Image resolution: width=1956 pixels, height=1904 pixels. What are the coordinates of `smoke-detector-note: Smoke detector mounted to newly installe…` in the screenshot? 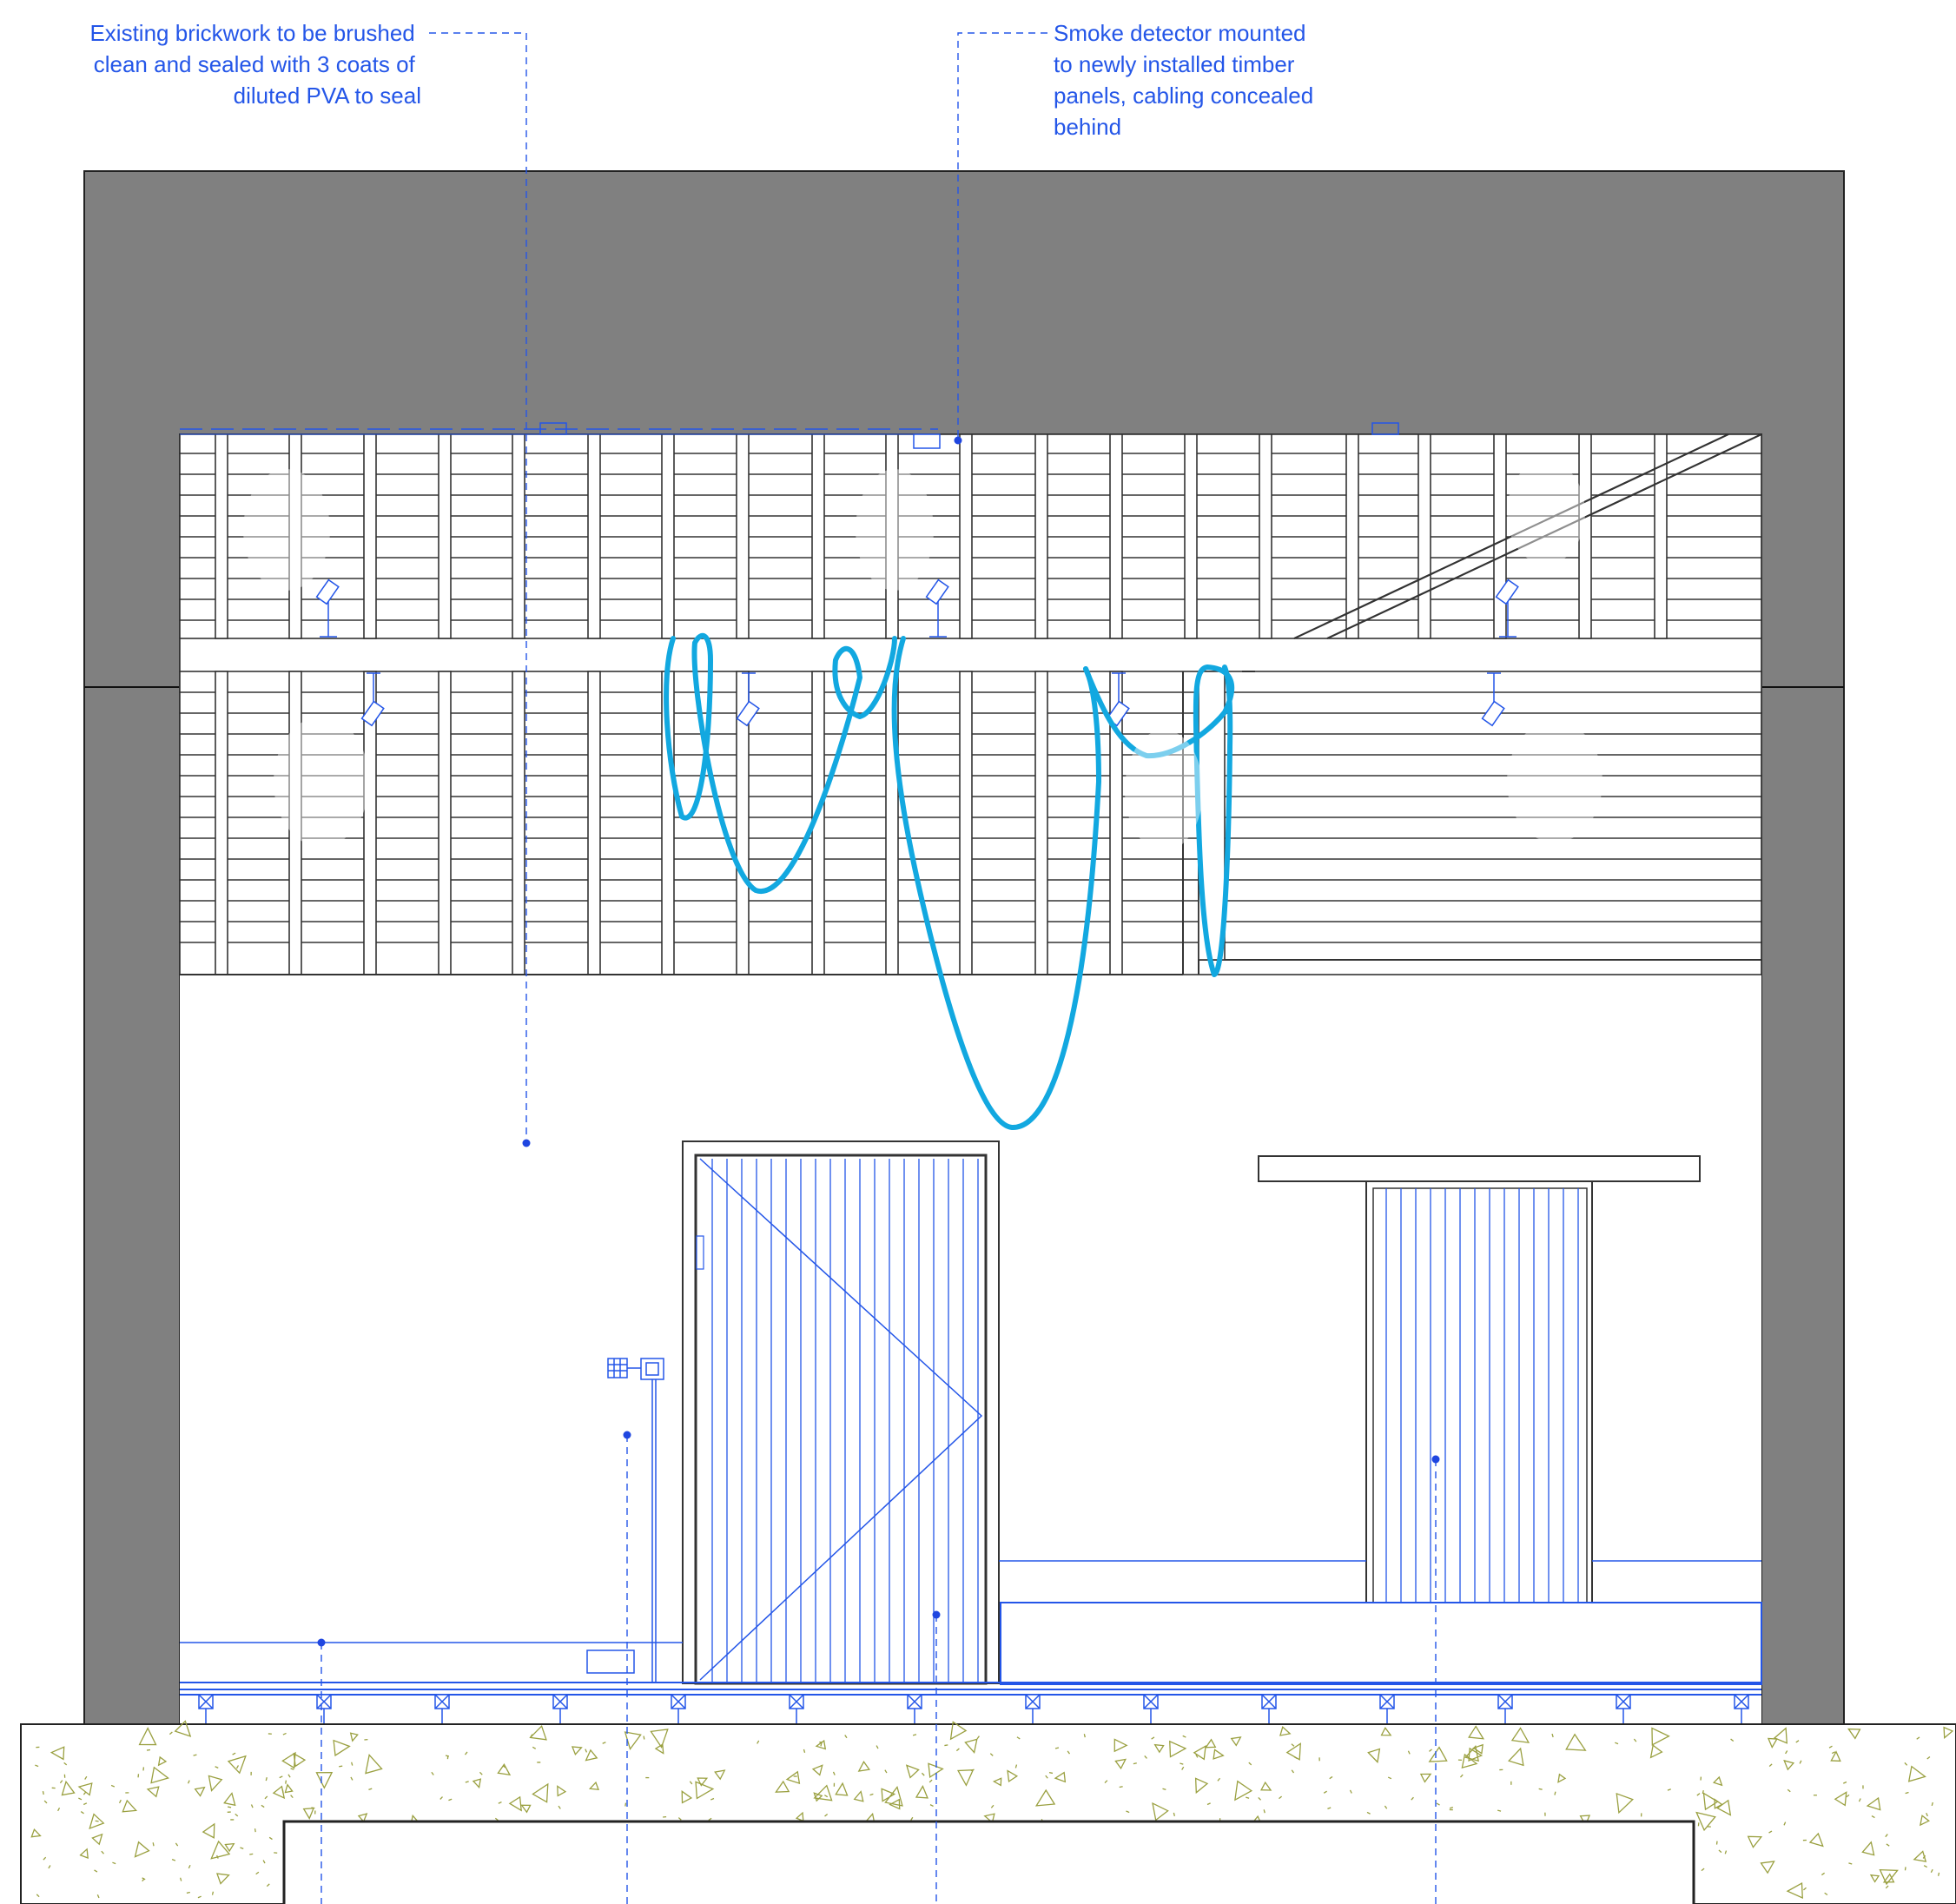 It's located at (1186, 80).